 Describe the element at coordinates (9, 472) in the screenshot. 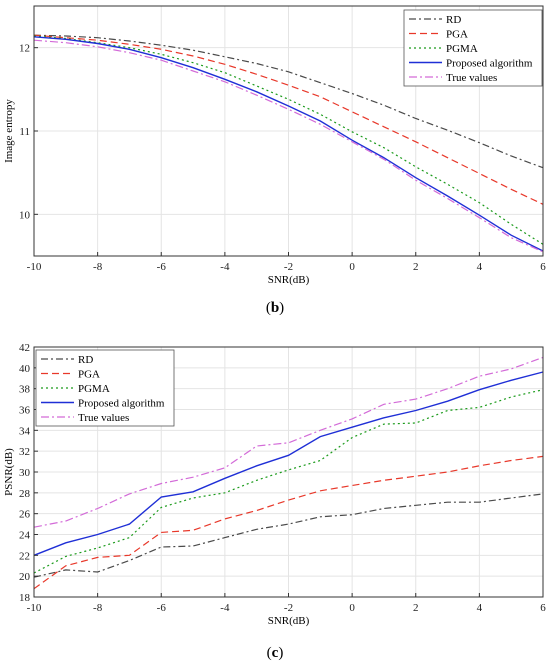

I see `psnr-y-axis-label: PSNR(dB)` at that location.